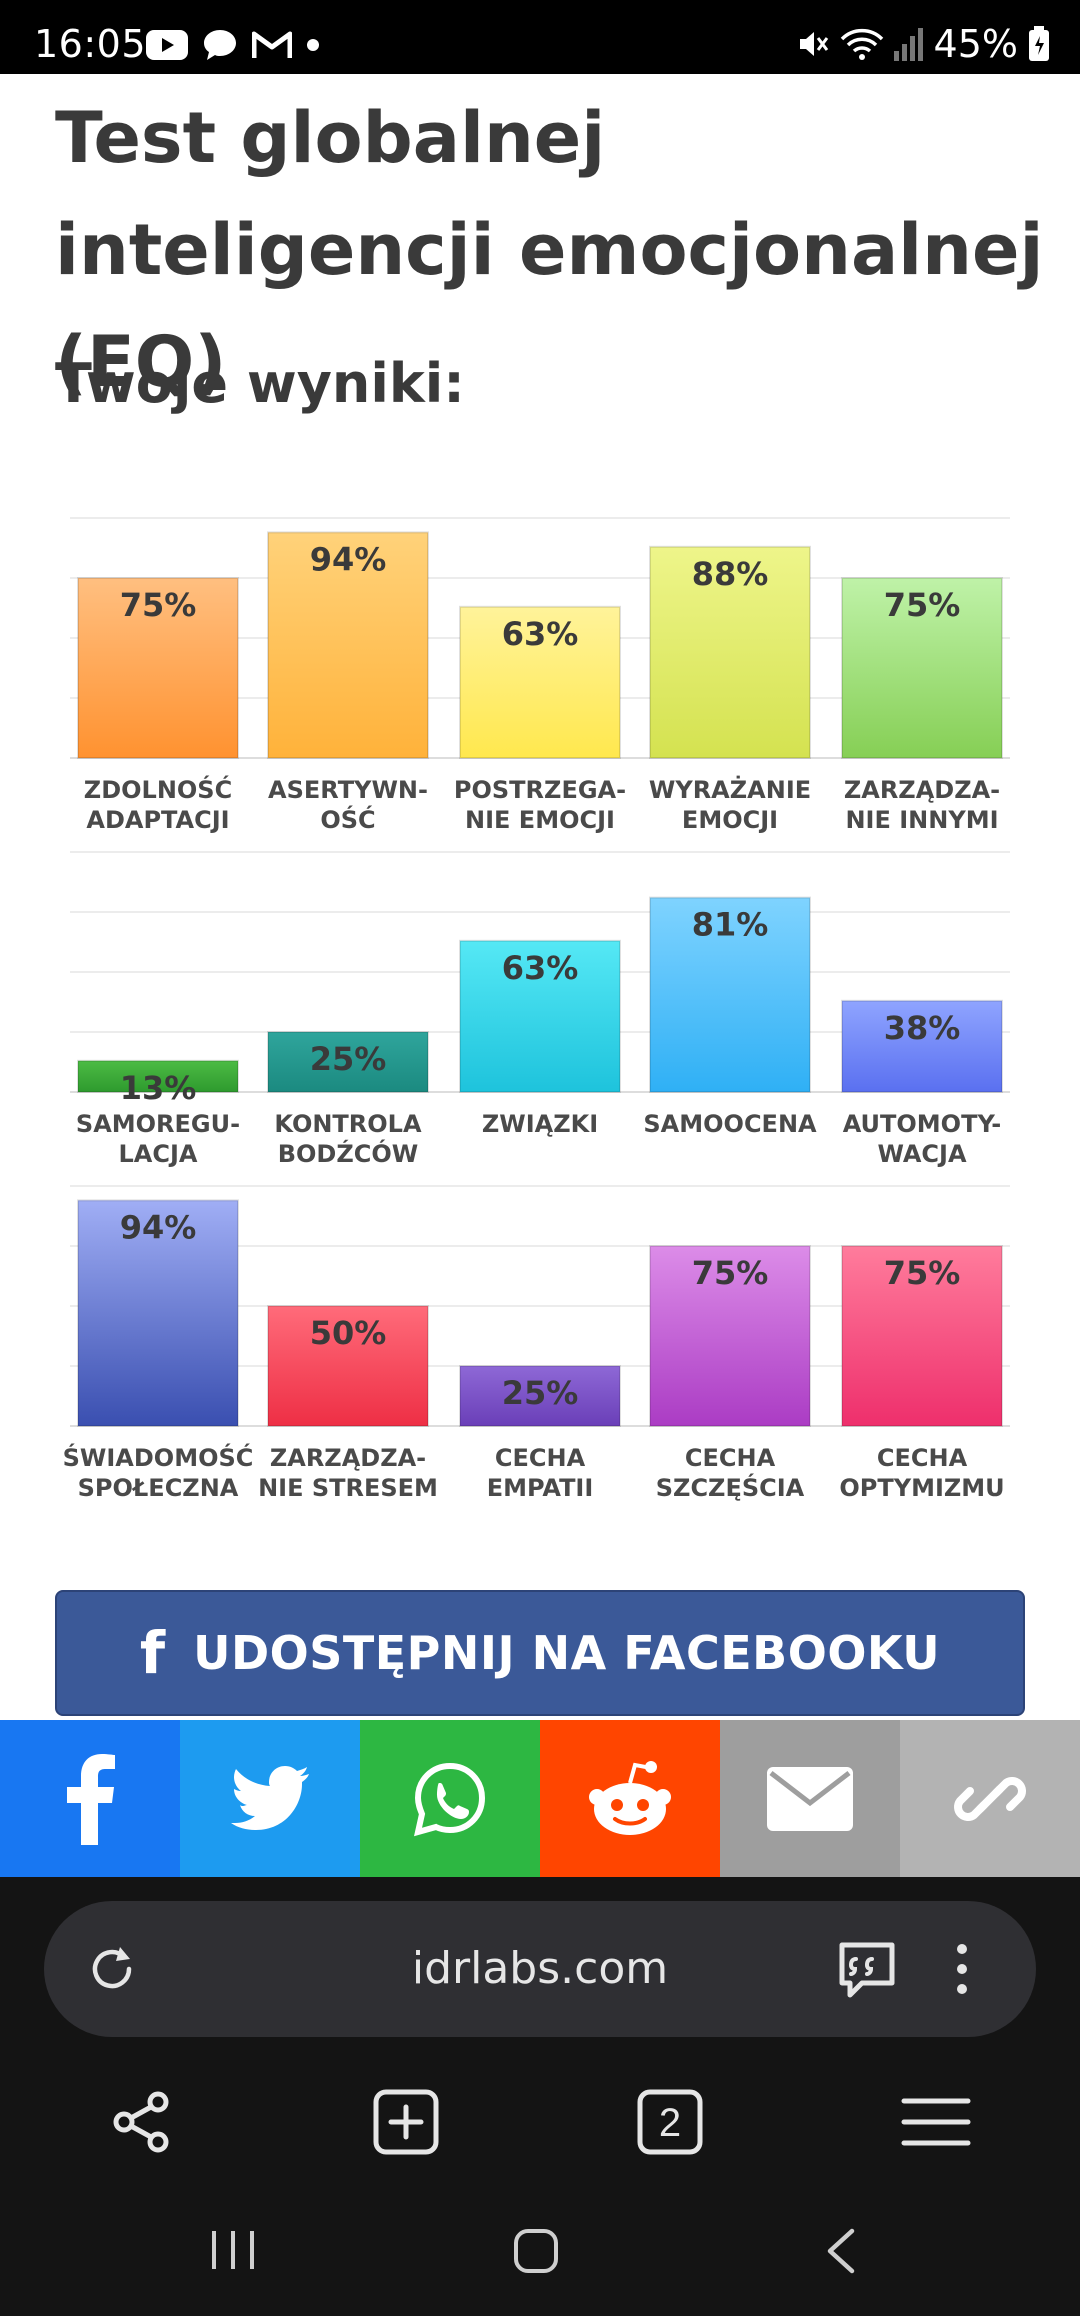 Image resolution: width=1080 pixels, height=2316 pixels. What do you see at coordinates (158, 1088) in the screenshot?
I see `data-label: 13%` at bounding box center [158, 1088].